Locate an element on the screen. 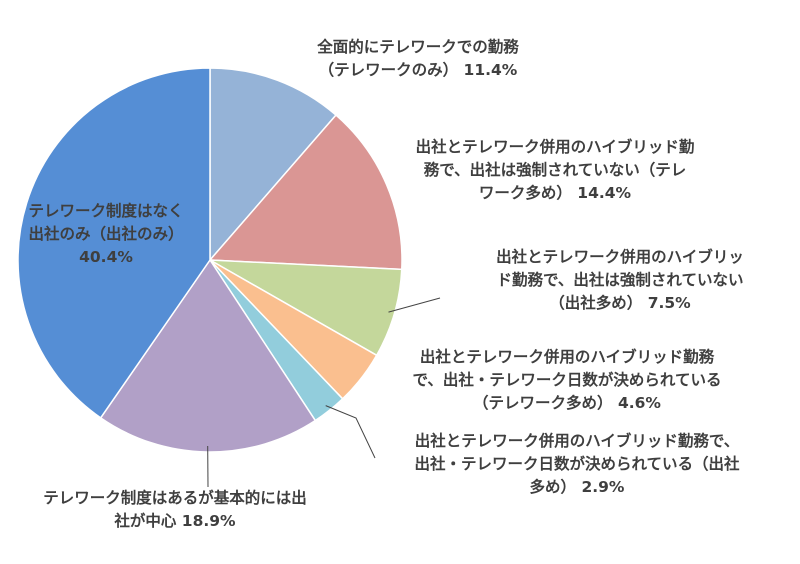 This screenshot has height=564, width=800. slice-label-office-only: テレワーク制度はなく 出社のみ（出社のみ） 40.4% is located at coordinates (106, 234).